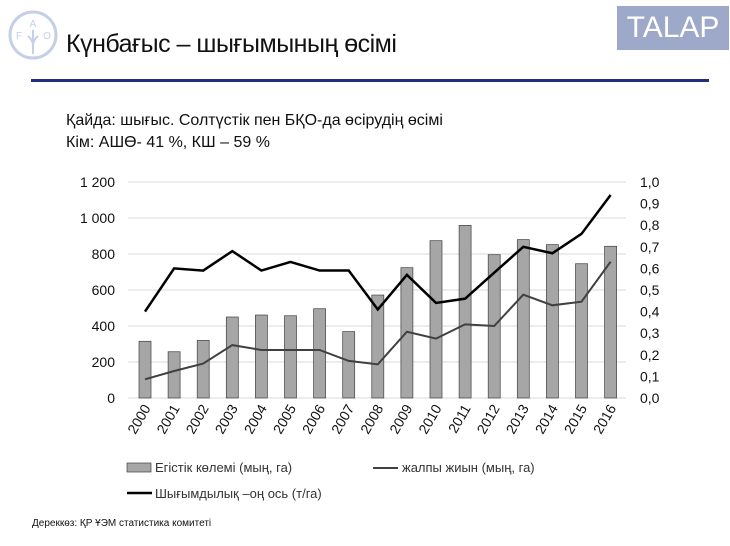 This screenshot has width=730, height=546. What do you see at coordinates (377, 253) in the screenshot?
I see `yield-line` at bounding box center [377, 253].